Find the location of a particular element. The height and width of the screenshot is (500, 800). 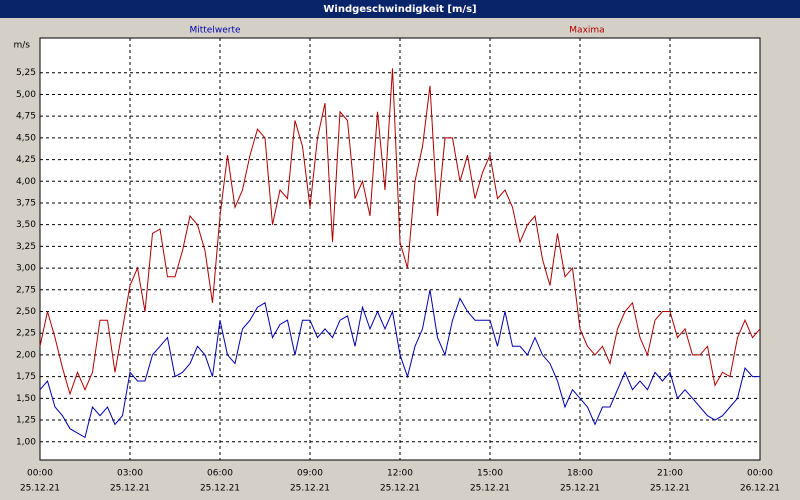

y-tick-label: 2,50 is located at coordinates (26, 312).